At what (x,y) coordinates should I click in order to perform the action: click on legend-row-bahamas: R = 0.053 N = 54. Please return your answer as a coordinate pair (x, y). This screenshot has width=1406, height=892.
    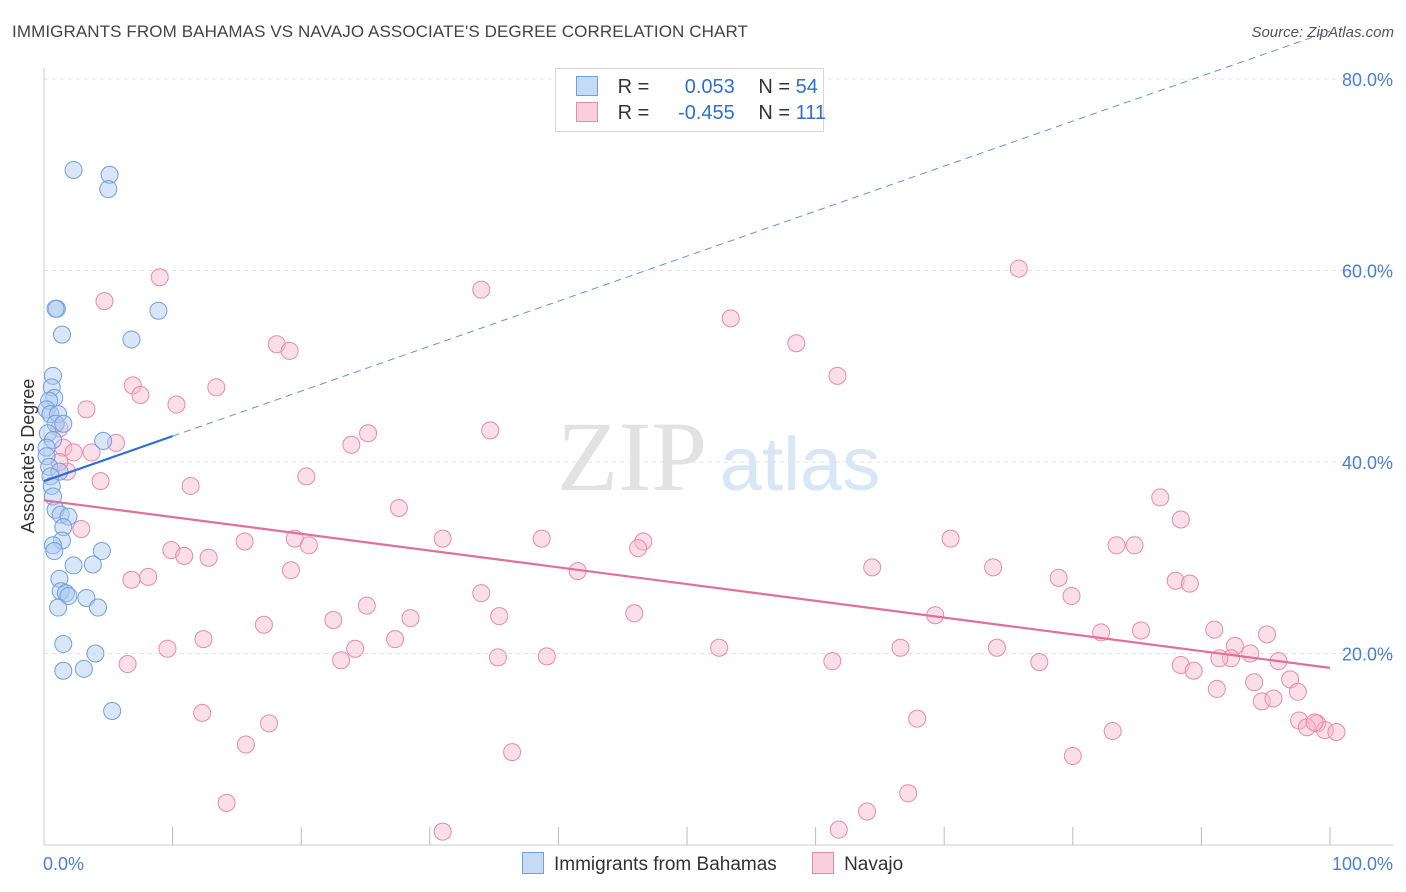
    Looking at the image, I should click on (697, 88).